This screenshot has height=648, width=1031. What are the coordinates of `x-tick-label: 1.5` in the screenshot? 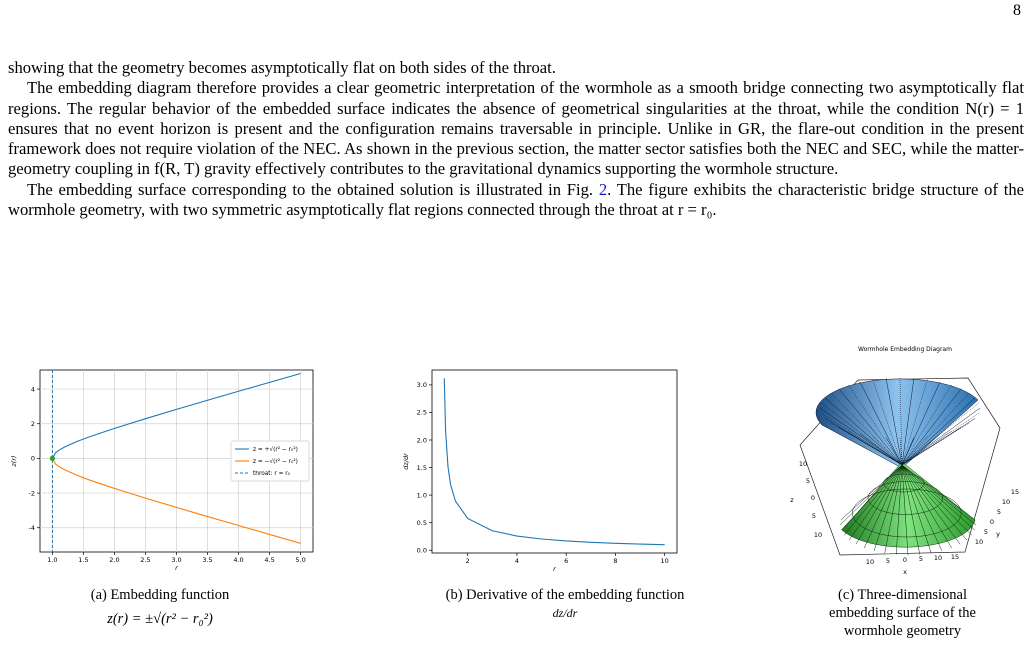 It's located at (83, 560).